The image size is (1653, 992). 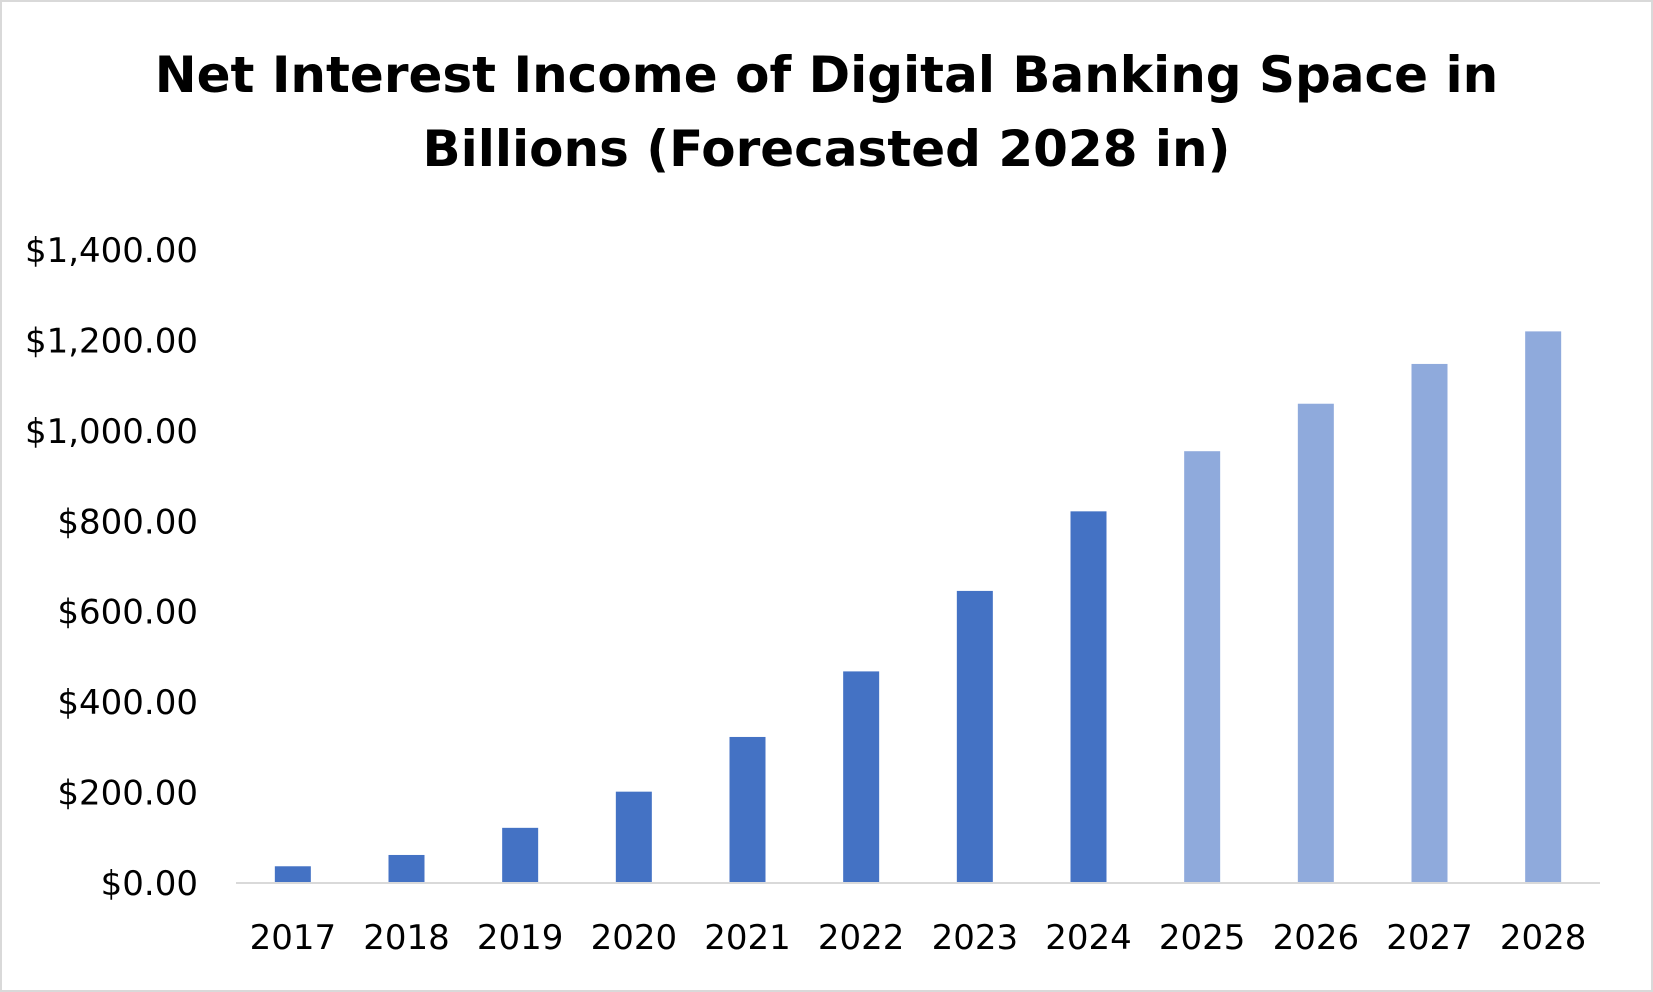 I want to click on bar-2017, so click(x=292, y=874).